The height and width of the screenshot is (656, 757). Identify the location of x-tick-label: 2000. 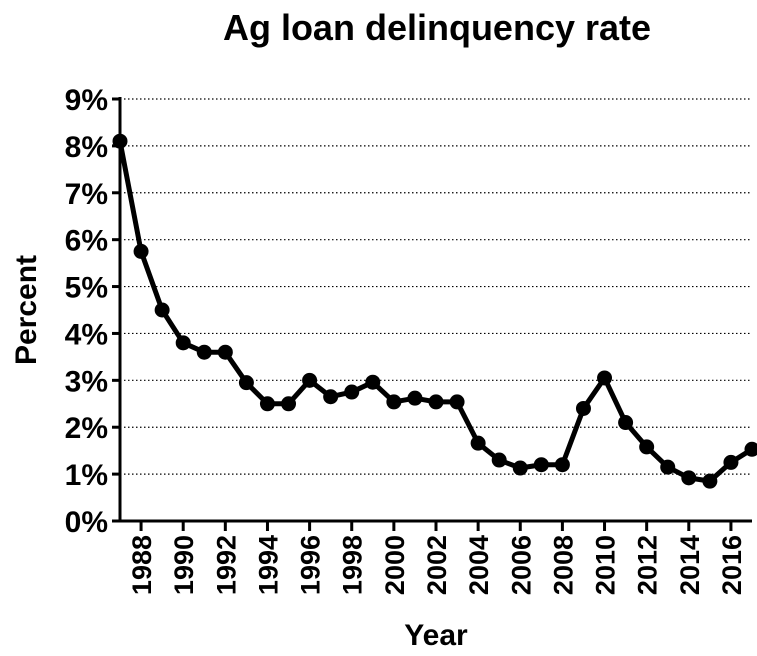
(395, 565).